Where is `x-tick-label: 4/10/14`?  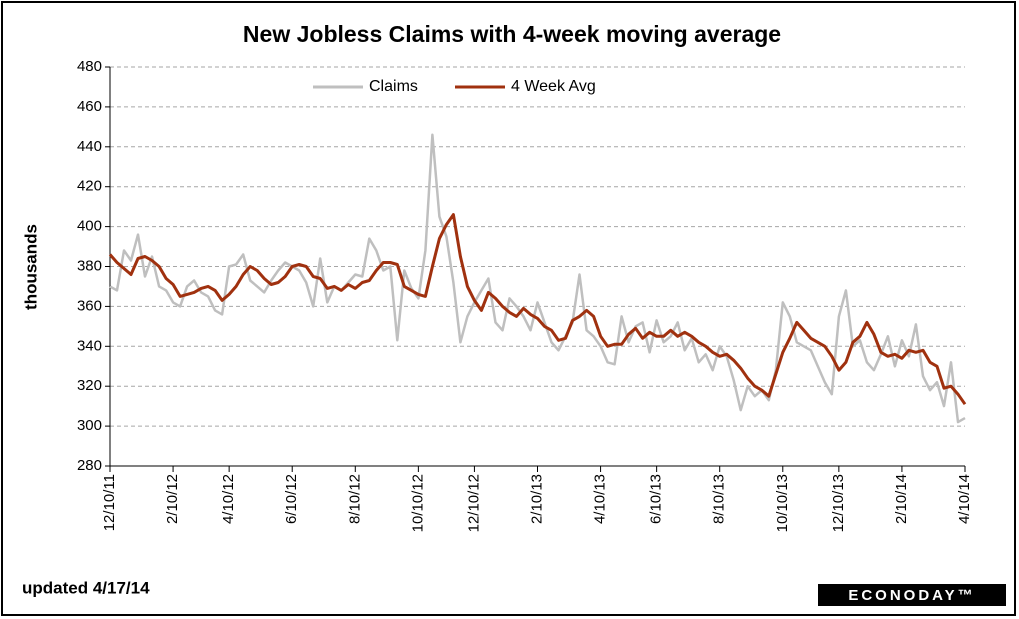
x-tick-label: 4/10/14 is located at coordinates (964, 499).